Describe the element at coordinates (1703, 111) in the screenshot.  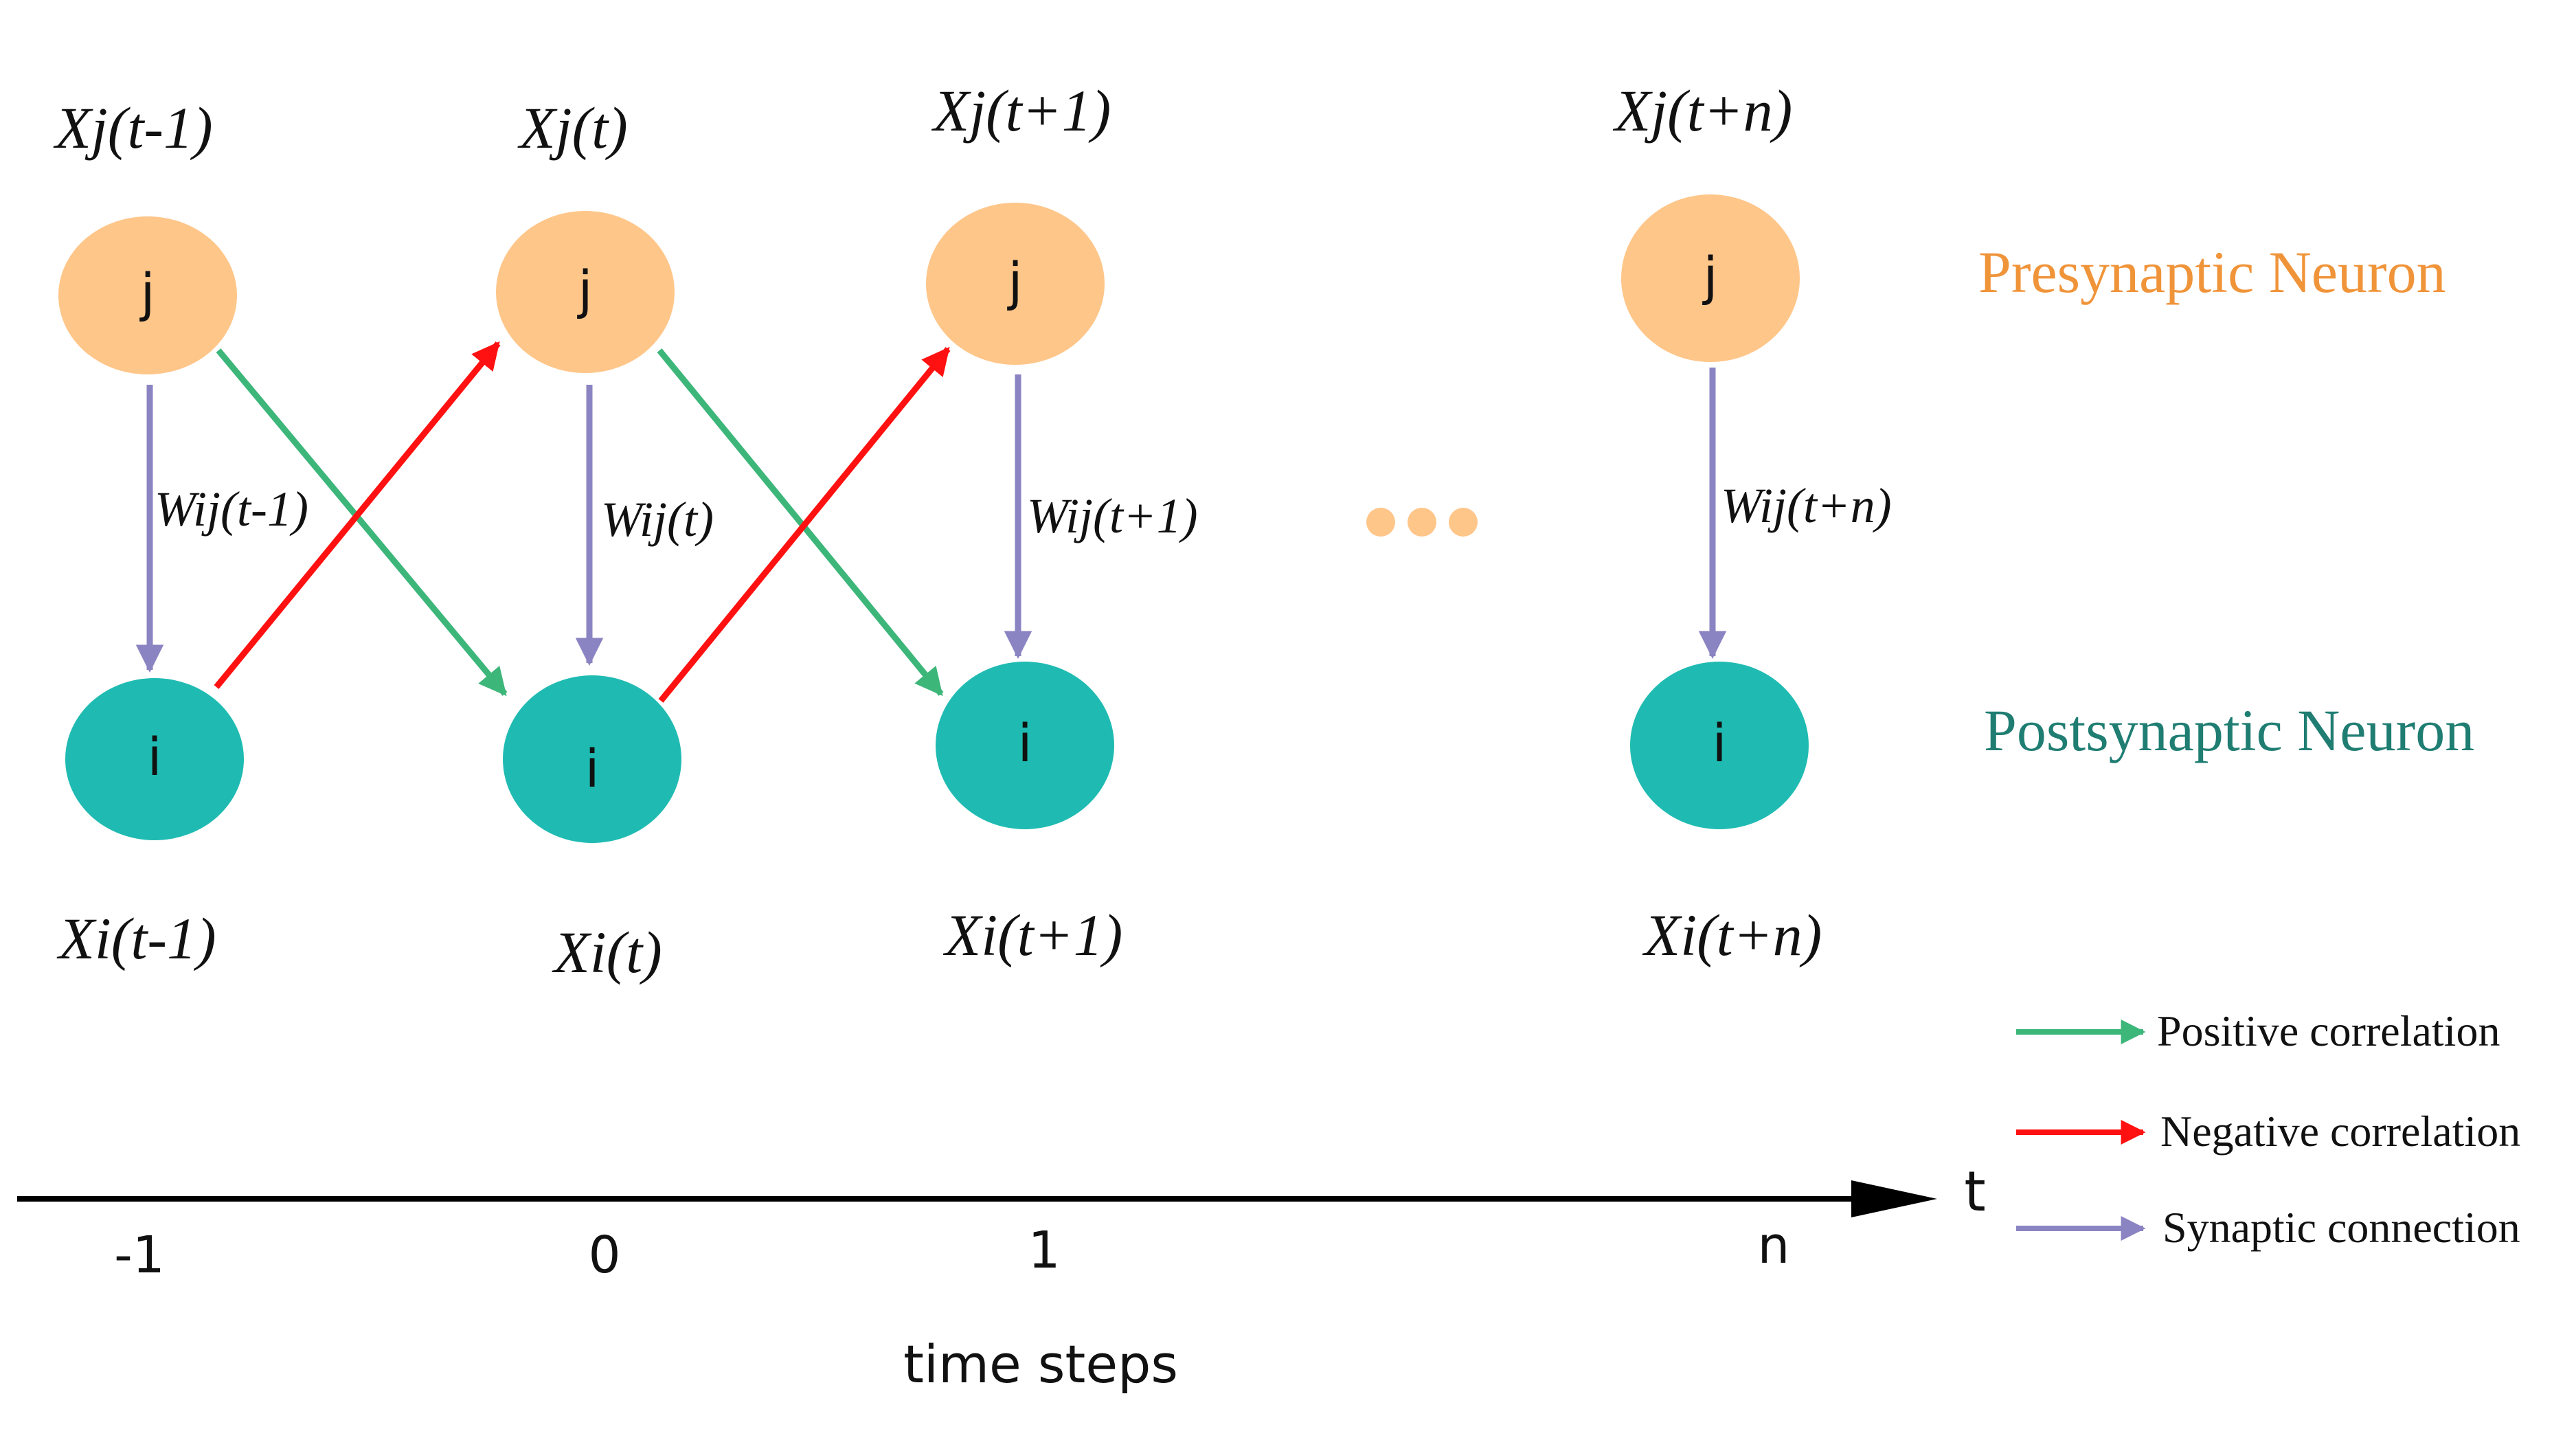
I see `xj-label: Xj(t+n)` at that location.